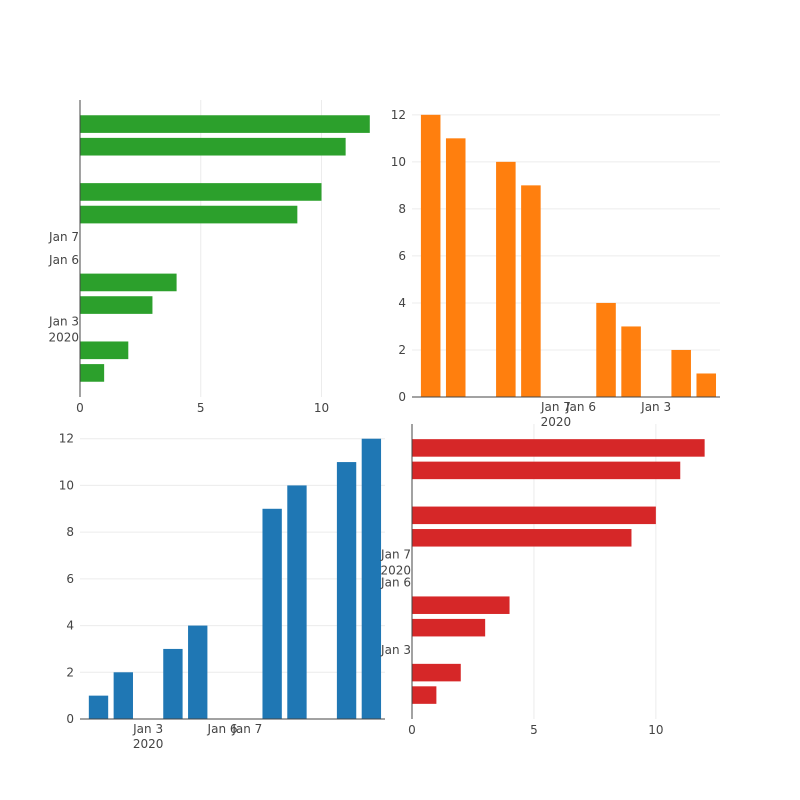 Image resolution: width=800 pixels, height=800 pixels. I want to click on chart-3-y-tick-label: 6, so click(70, 579).